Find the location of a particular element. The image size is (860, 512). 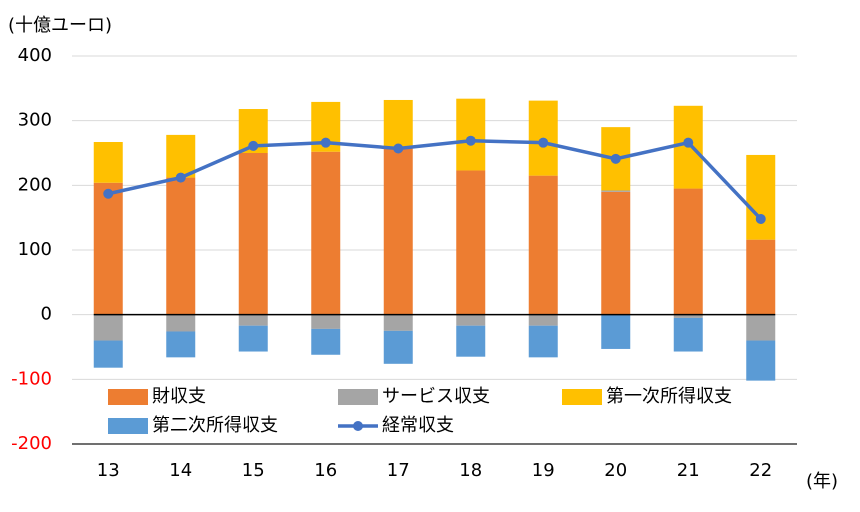

x-tick-label: 13 is located at coordinates (108, 470).